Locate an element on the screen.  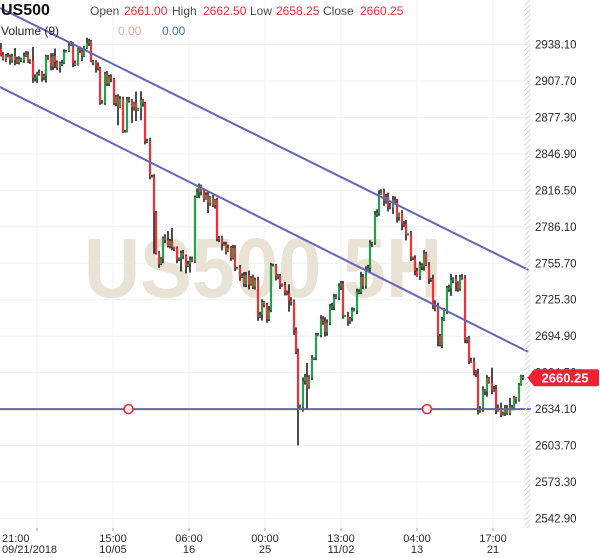
axis-hatch-strip is located at coordinates (527, 264).